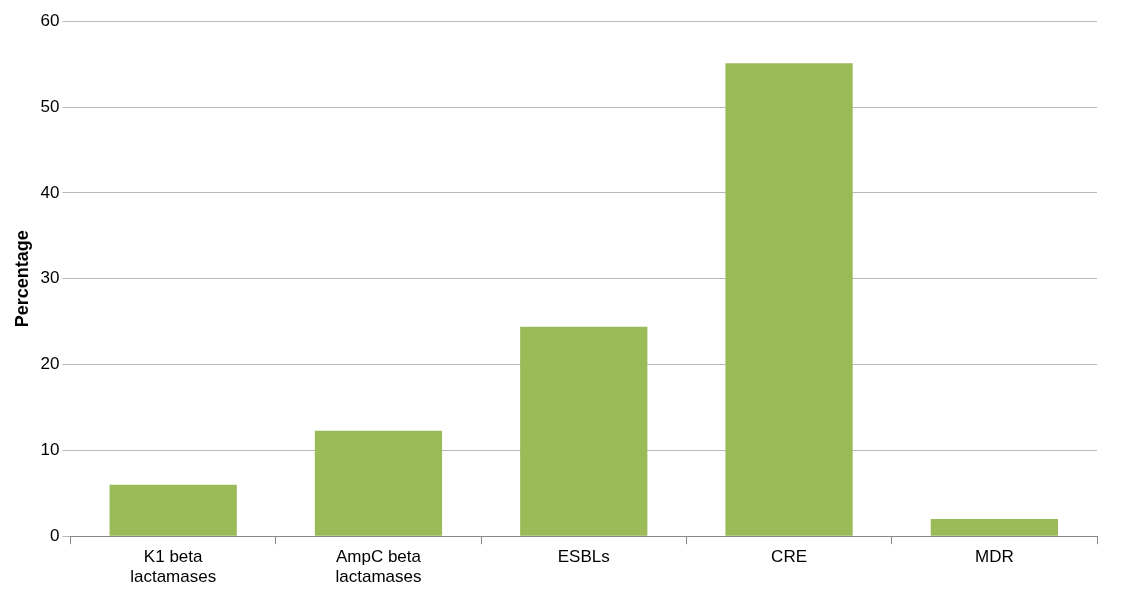 The image size is (1125, 599). What do you see at coordinates (50, 364) in the screenshot?
I see `y-tick-label: 20` at bounding box center [50, 364].